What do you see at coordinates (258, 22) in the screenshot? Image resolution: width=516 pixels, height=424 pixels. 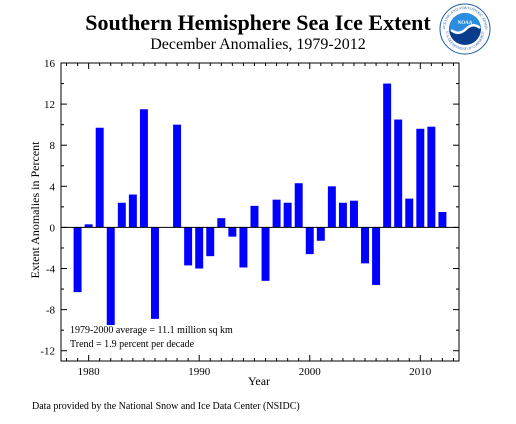 I see `chart-title: Southern Hemisphere Sea Ice Extent` at bounding box center [258, 22].